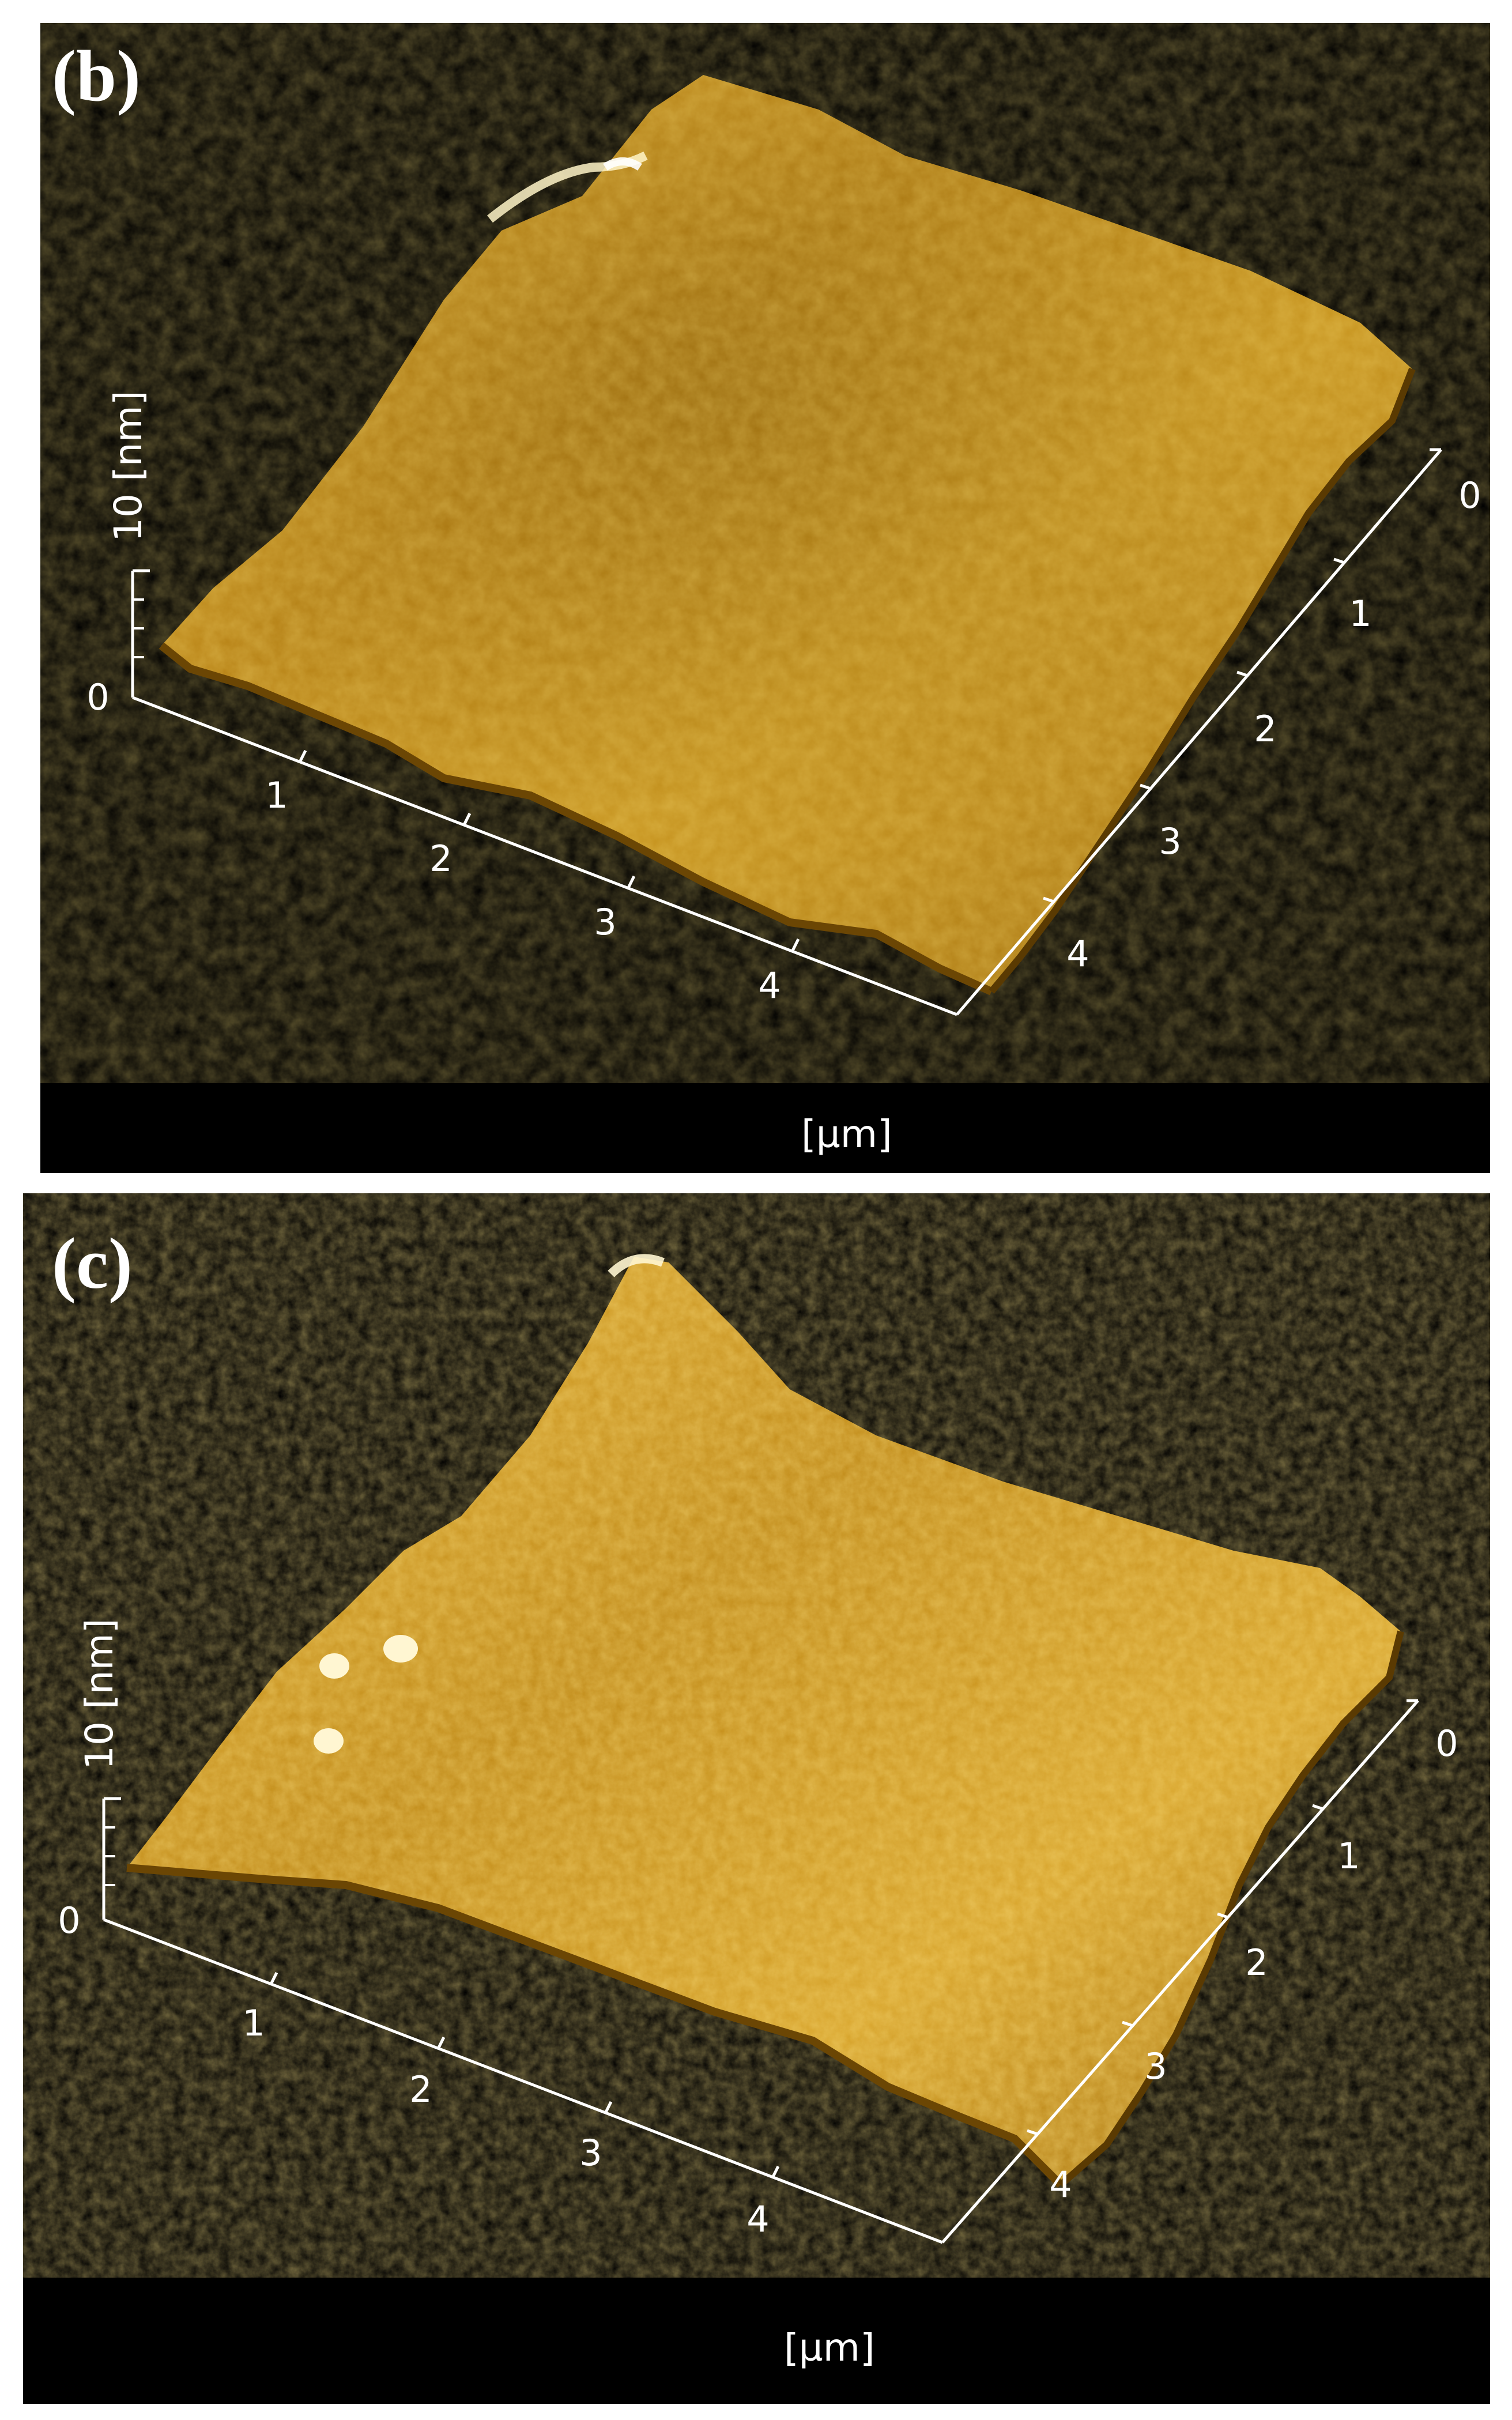  I want to click on panel-label: (b), so click(96, 76).